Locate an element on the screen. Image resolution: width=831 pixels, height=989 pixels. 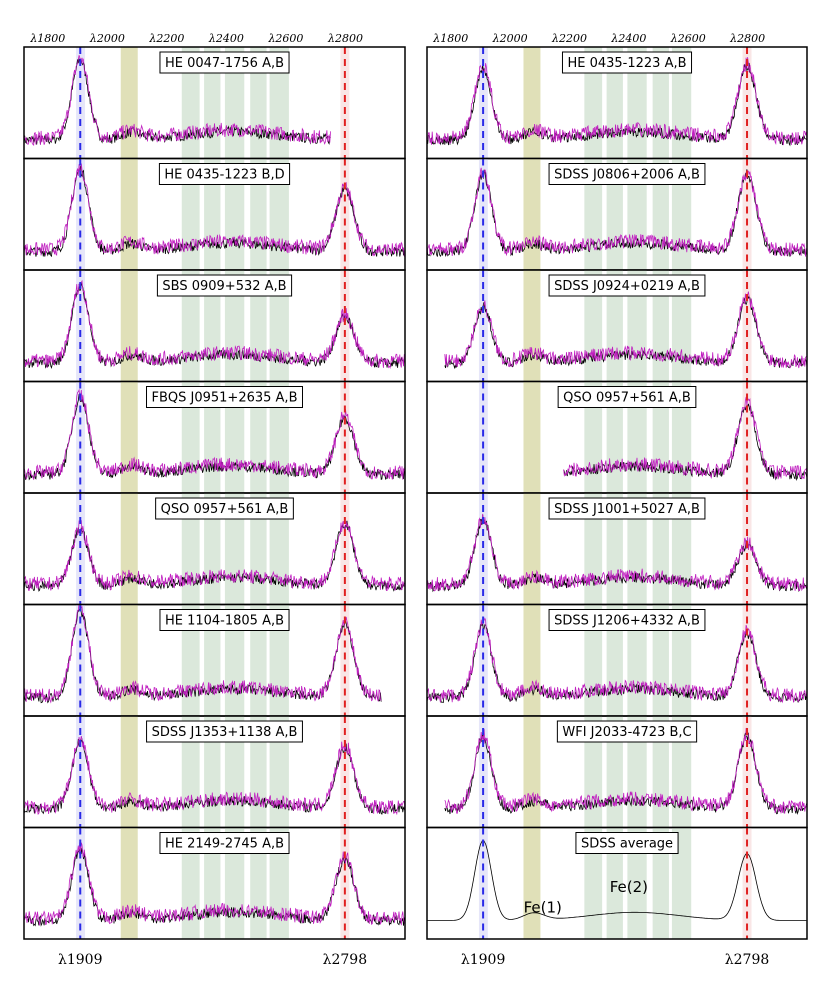
top-tick-labels-left: λ1800 λ2000 λ2200 λ2400 λ2600 λ2800 is located at coordinates (196, 38).